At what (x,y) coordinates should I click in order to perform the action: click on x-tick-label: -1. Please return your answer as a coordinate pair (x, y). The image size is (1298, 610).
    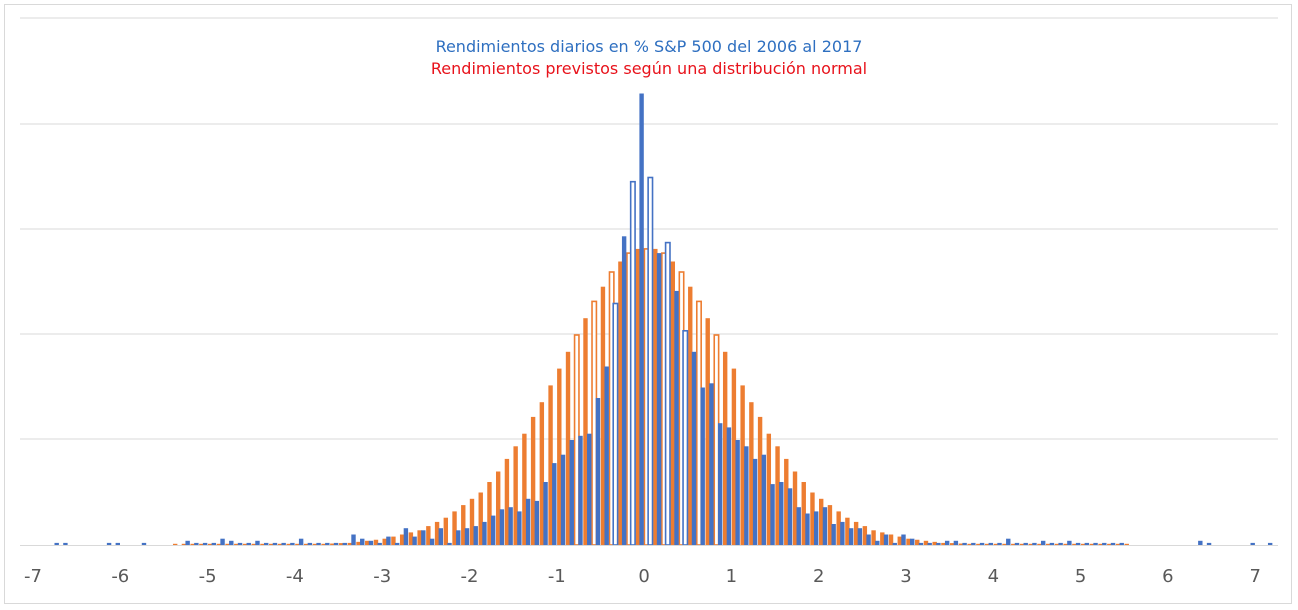
    Looking at the image, I should click on (557, 576).